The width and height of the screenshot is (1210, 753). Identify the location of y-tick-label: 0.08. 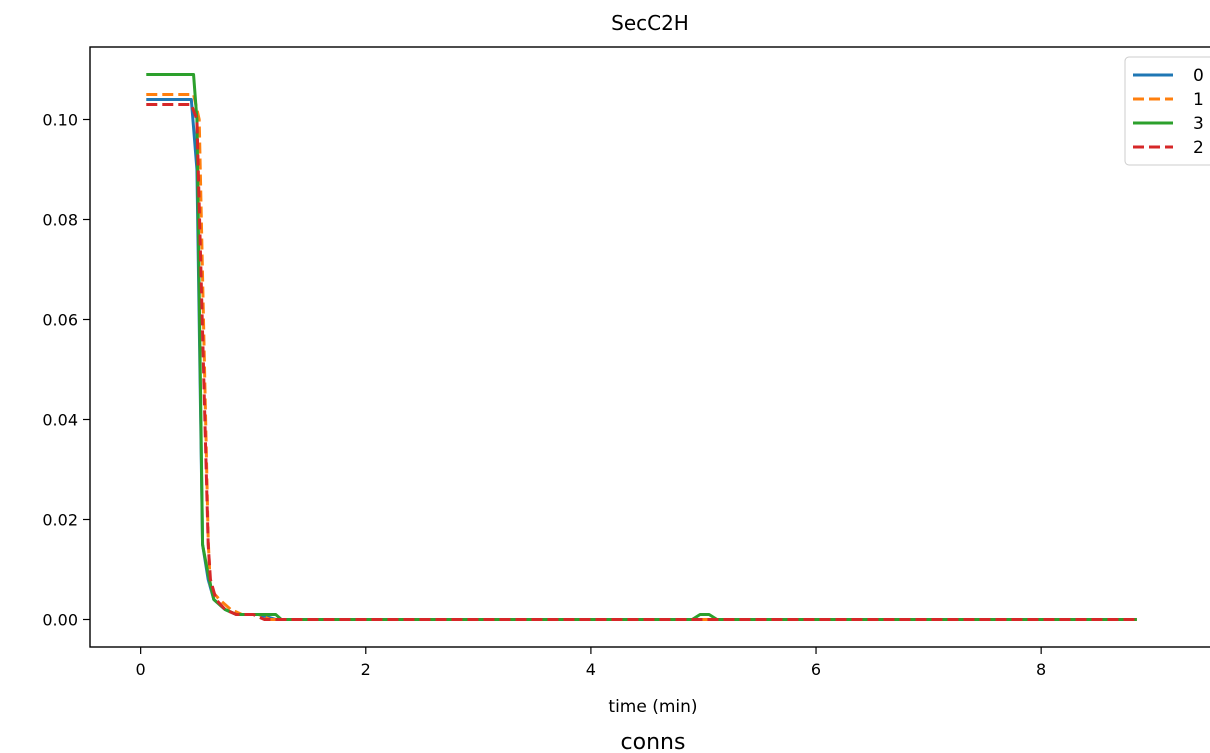
(60, 220).